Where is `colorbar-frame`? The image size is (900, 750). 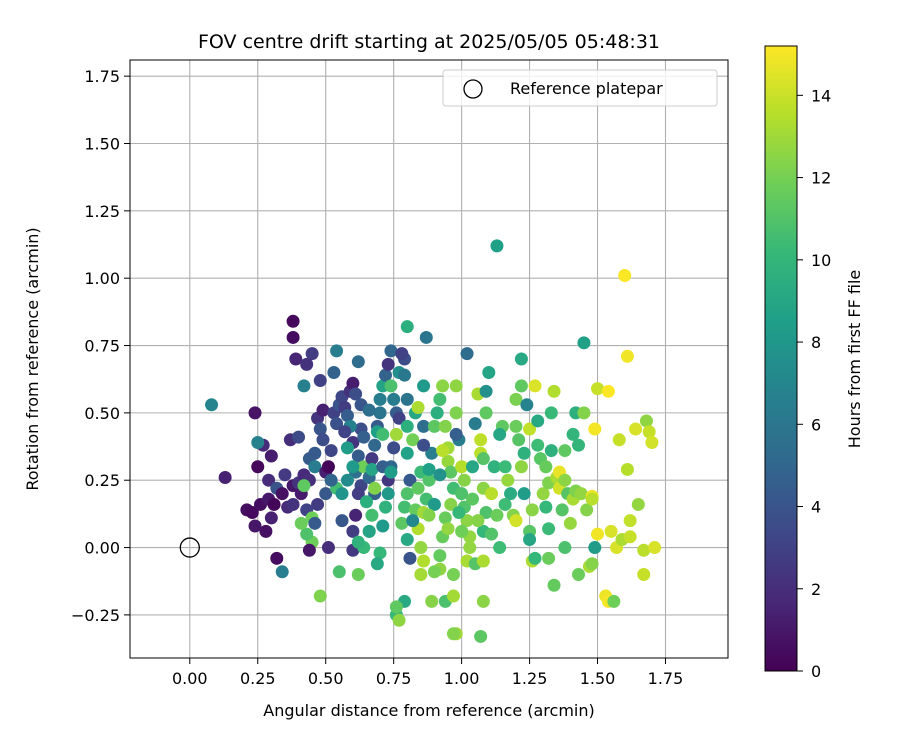 colorbar-frame is located at coordinates (781, 358).